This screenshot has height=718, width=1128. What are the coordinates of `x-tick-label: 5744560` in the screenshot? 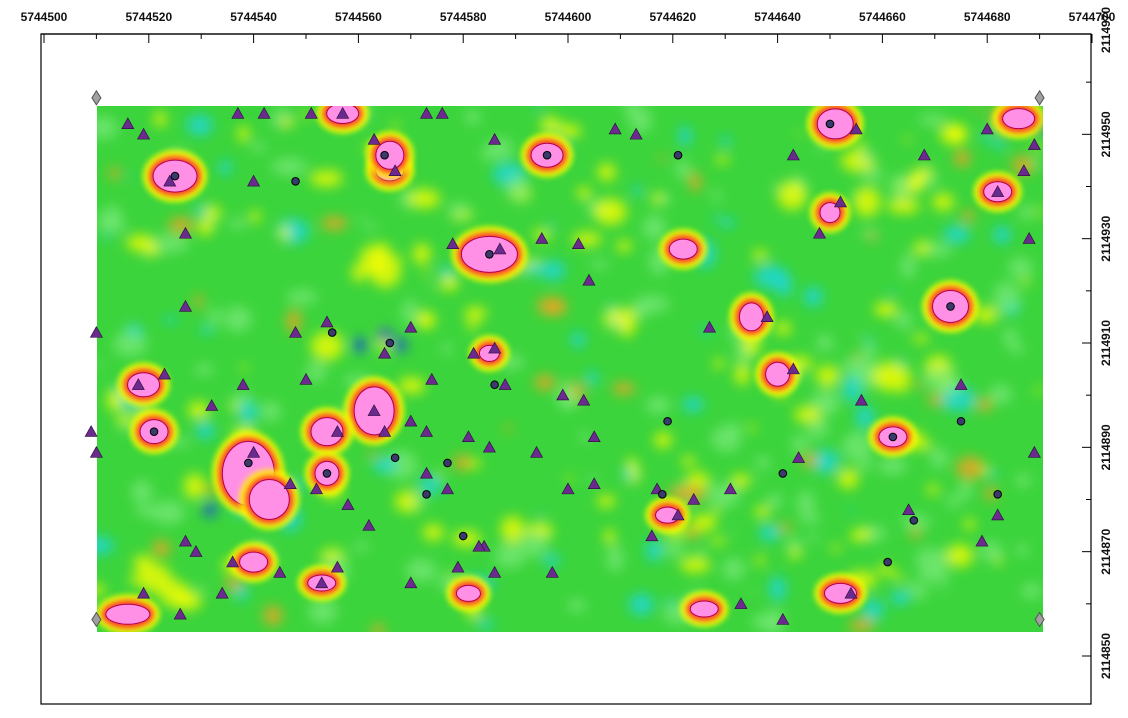 It's located at (358, 17).